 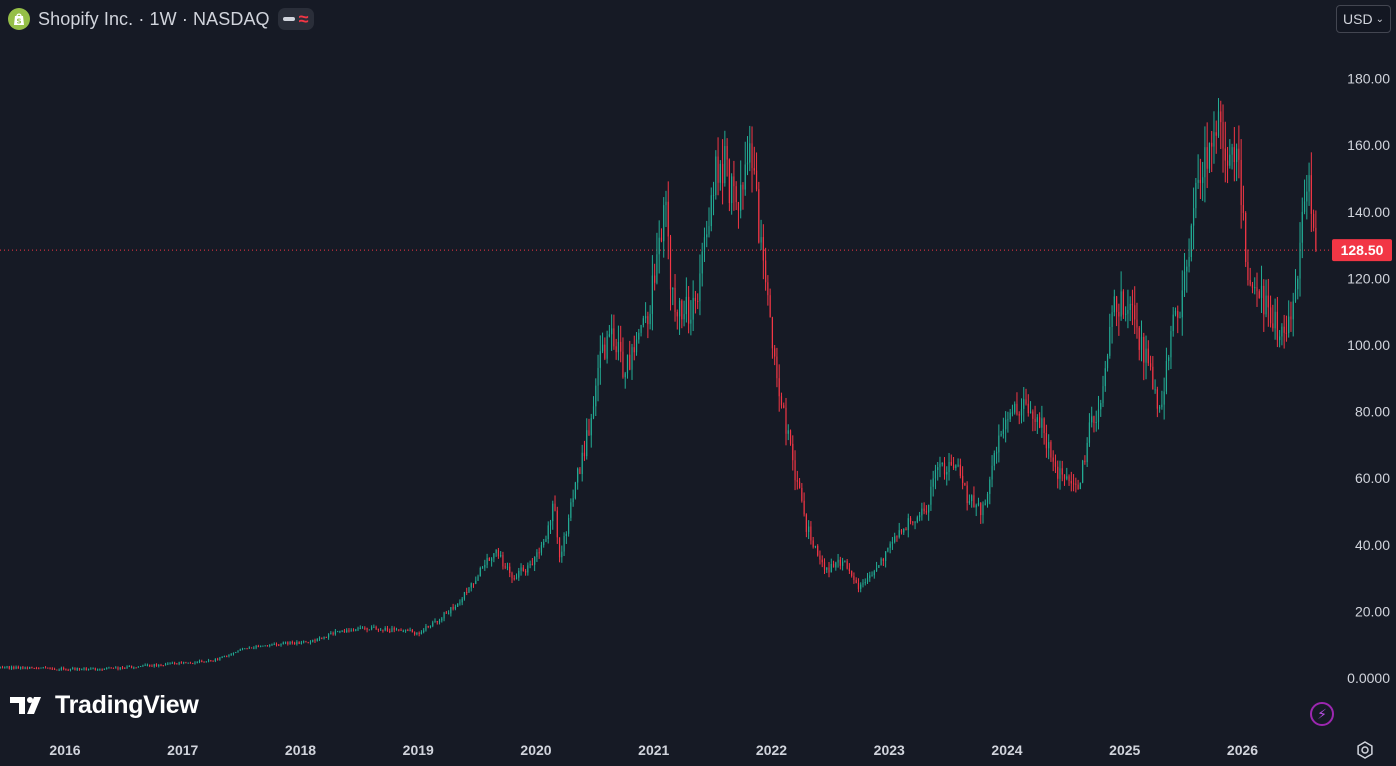 What do you see at coordinates (1322, 714) in the screenshot?
I see `lightning-icon: ⚡` at bounding box center [1322, 714].